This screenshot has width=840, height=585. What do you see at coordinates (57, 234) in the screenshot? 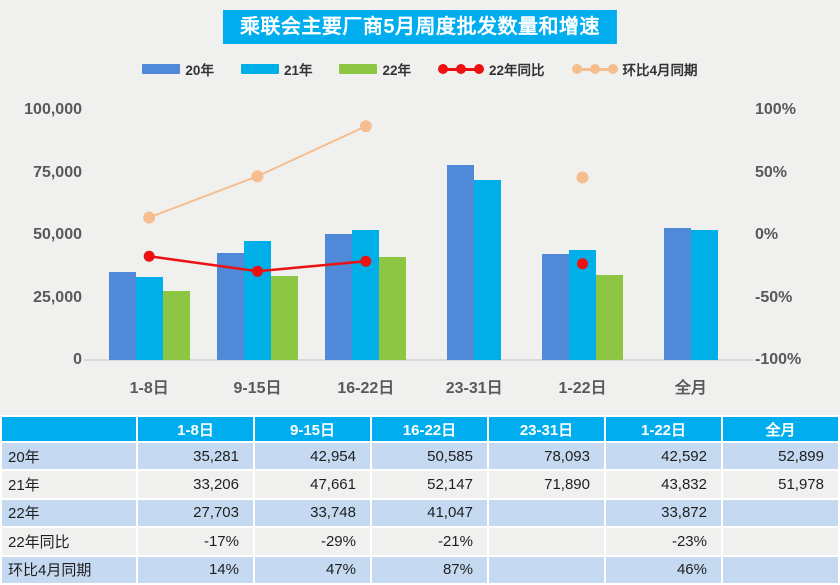
I see `y-axis-tick-left: 50,000` at bounding box center [57, 234].